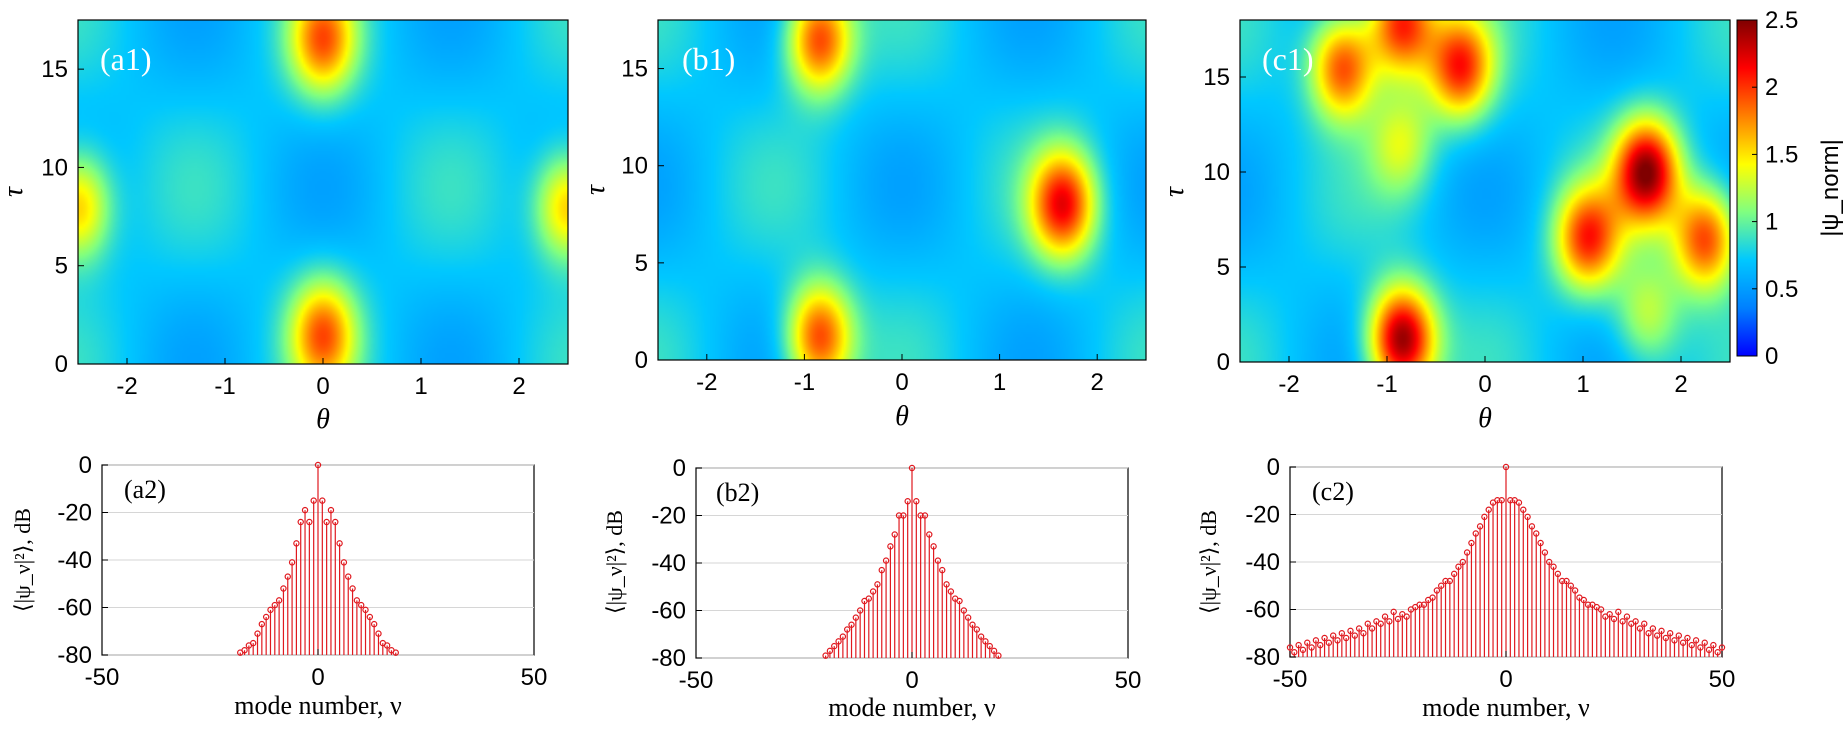  Describe the element at coordinates (1290, 679) in the screenshot. I see `x-tick-label: -50` at that location.